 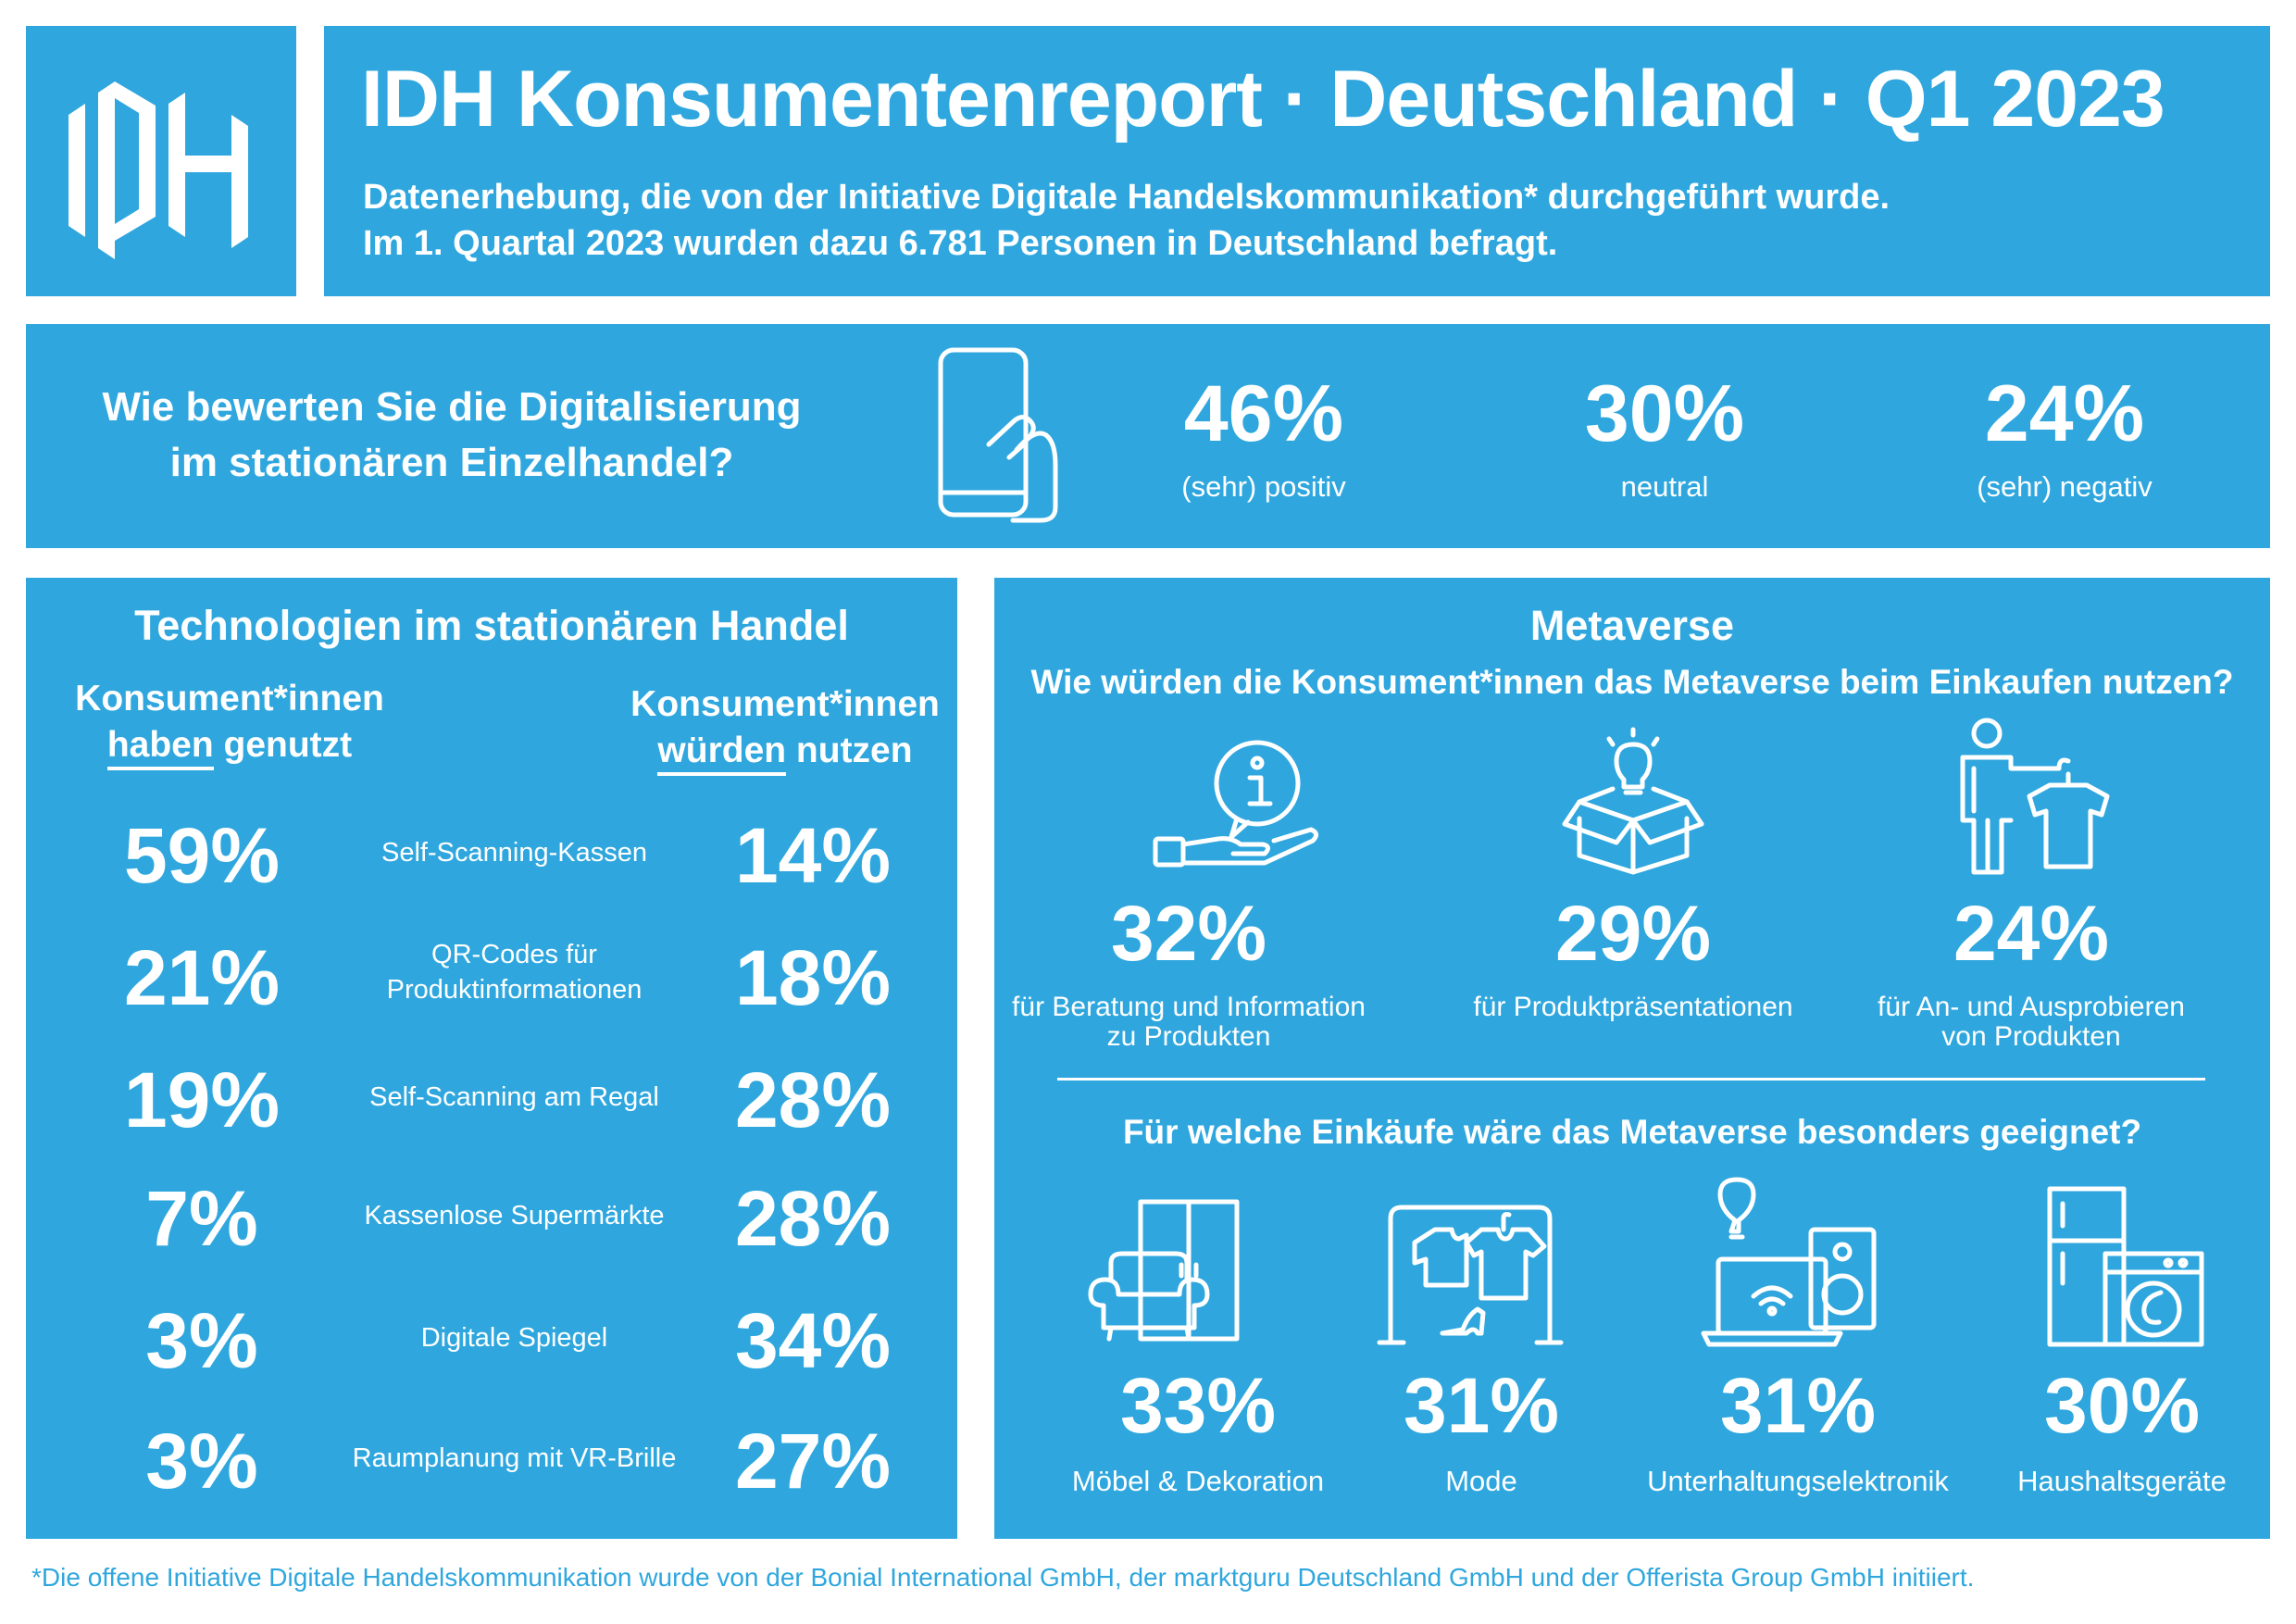 I want to click on technologies-title: Technologien im stationären Handel, so click(x=491, y=625).